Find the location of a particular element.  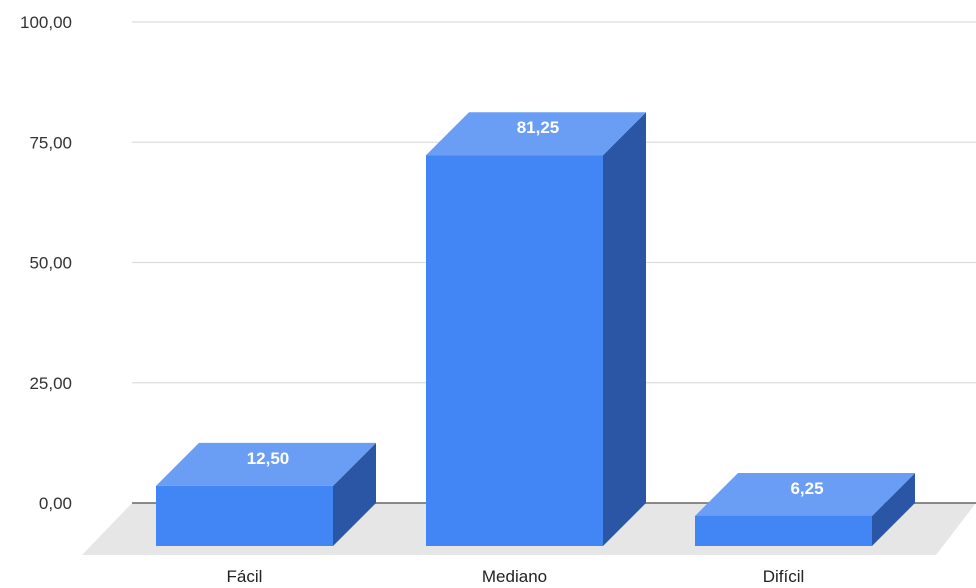

x-axis-tick-labels: Fácil Mediano Difícil is located at coordinates (516, 576).